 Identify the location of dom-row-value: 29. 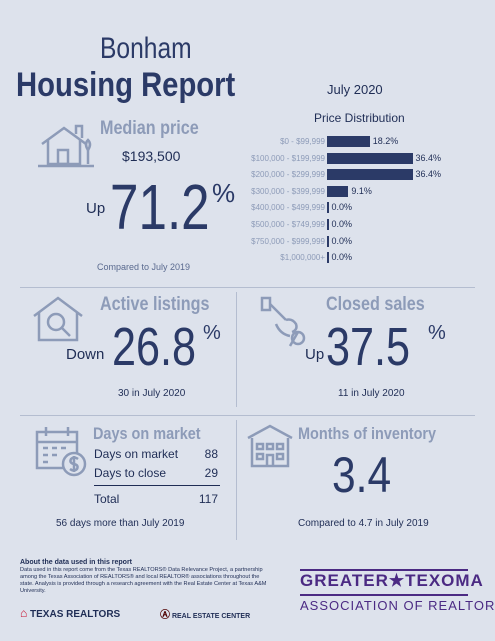
(211, 473).